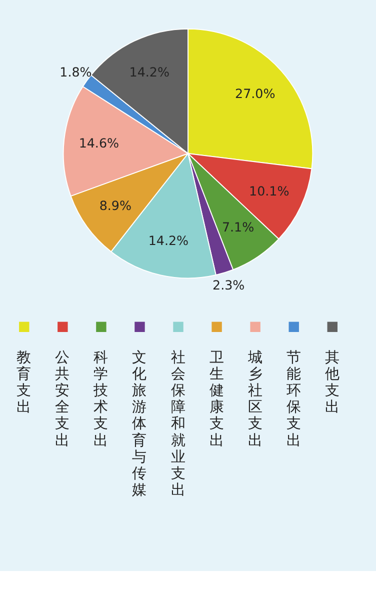  What do you see at coordinates (332, 382) in the screenshot?
I see `legend-label: 其他支出` at bounding box center [332, 382].